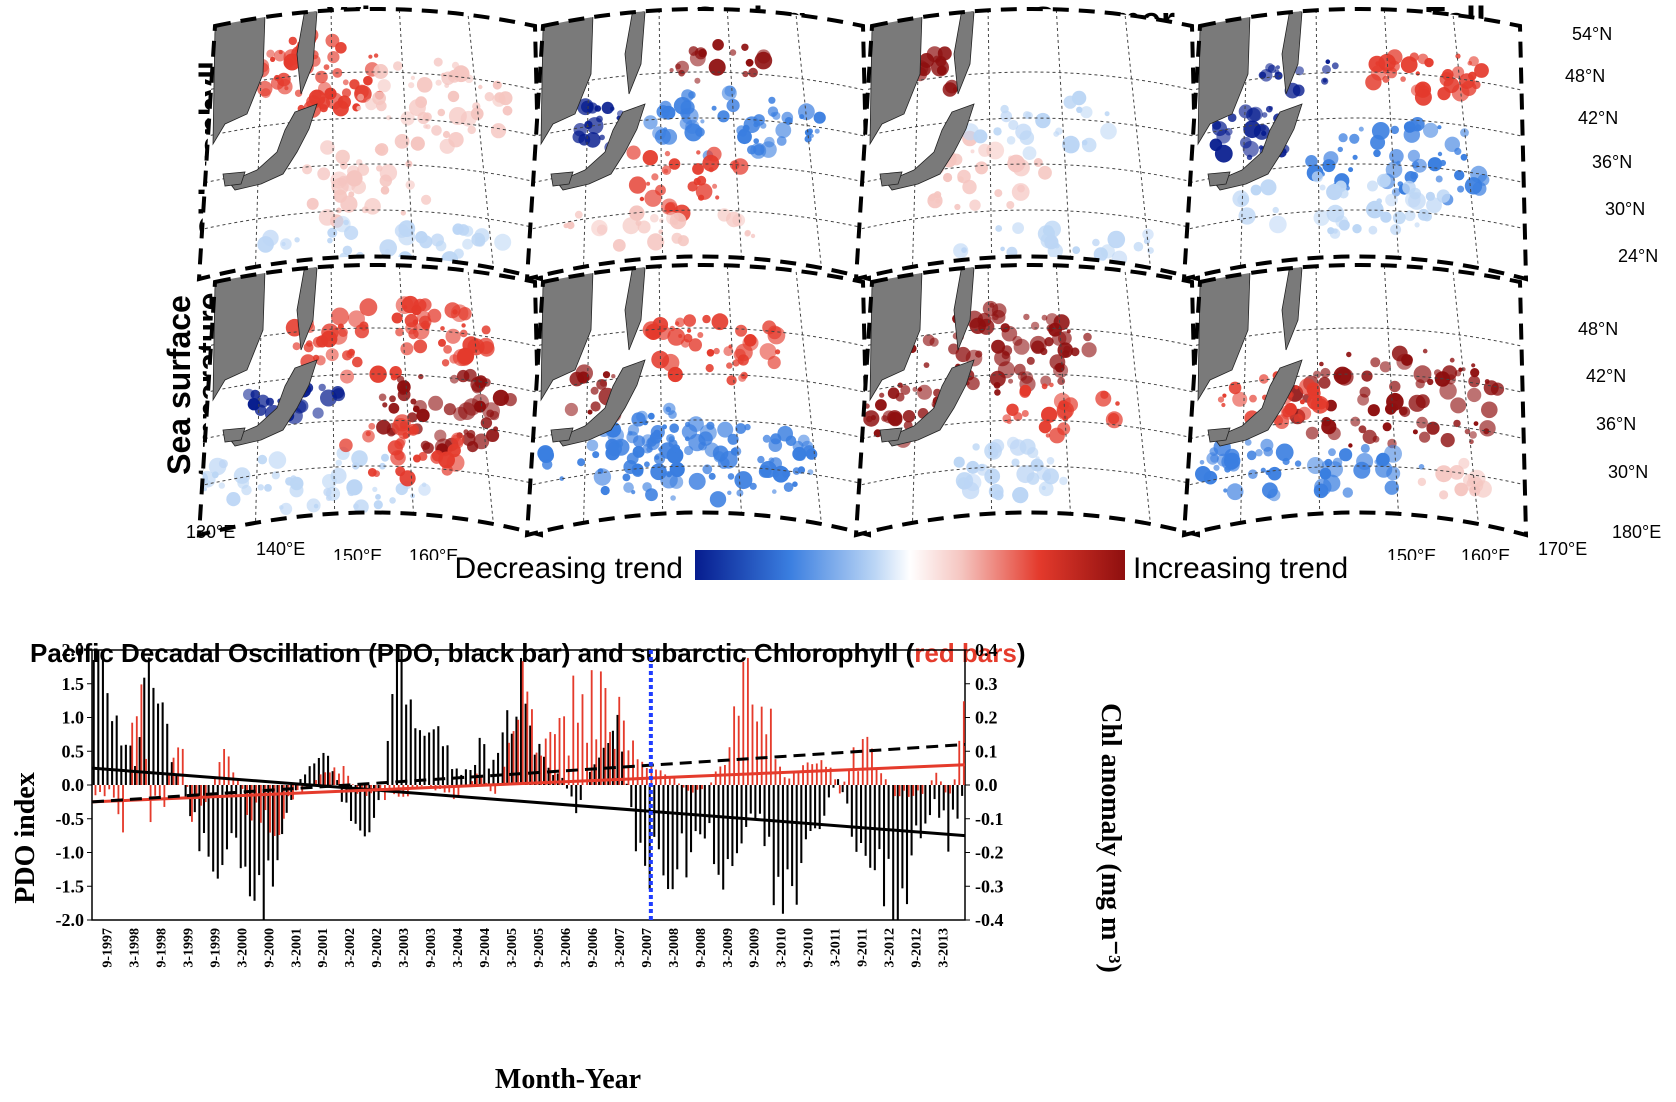  Describe the element at coordinates (1258, 403) in the screenshot. I see `land-japan` at that location.